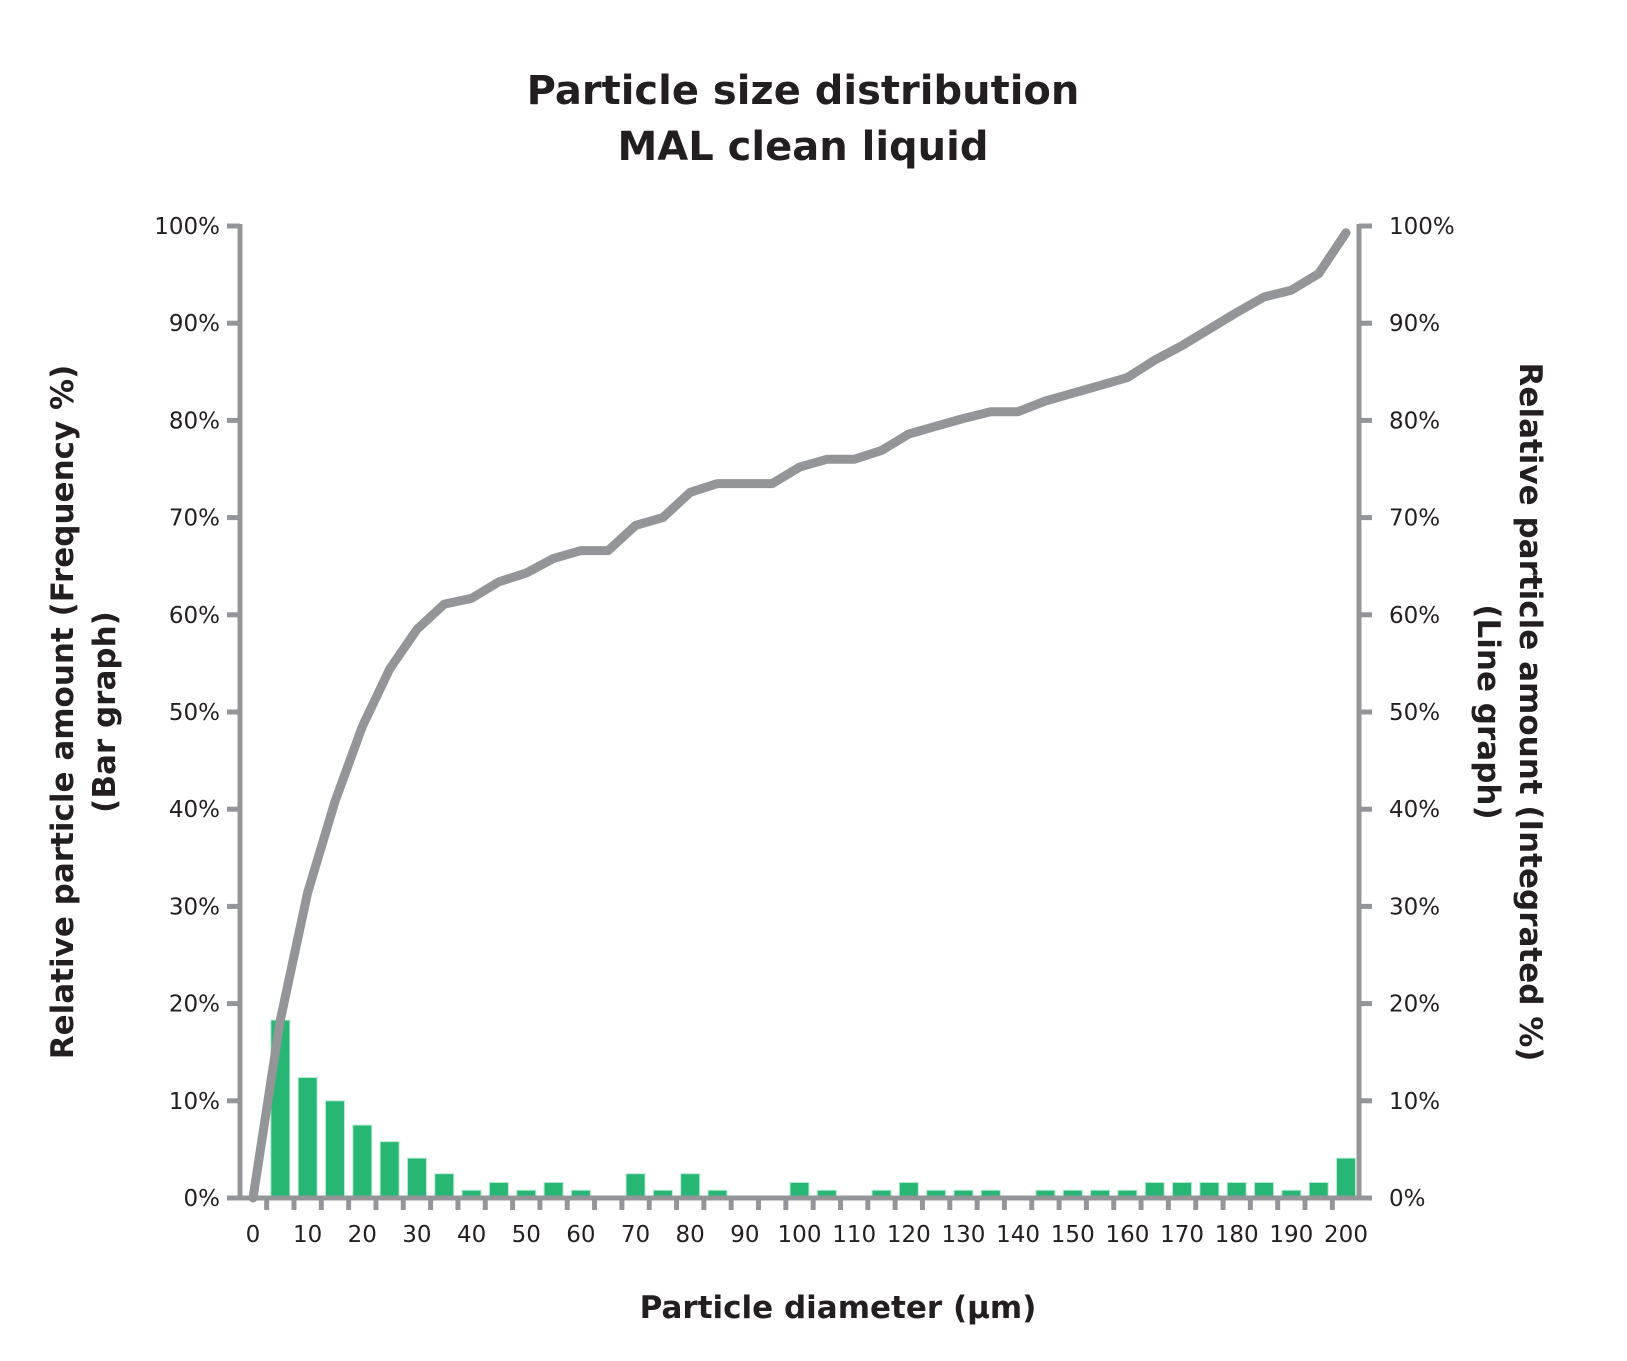  Describe the element at coordinates (1407, 1199) in the screenshot. I see `right-y-tick-label: 0%` at that location.